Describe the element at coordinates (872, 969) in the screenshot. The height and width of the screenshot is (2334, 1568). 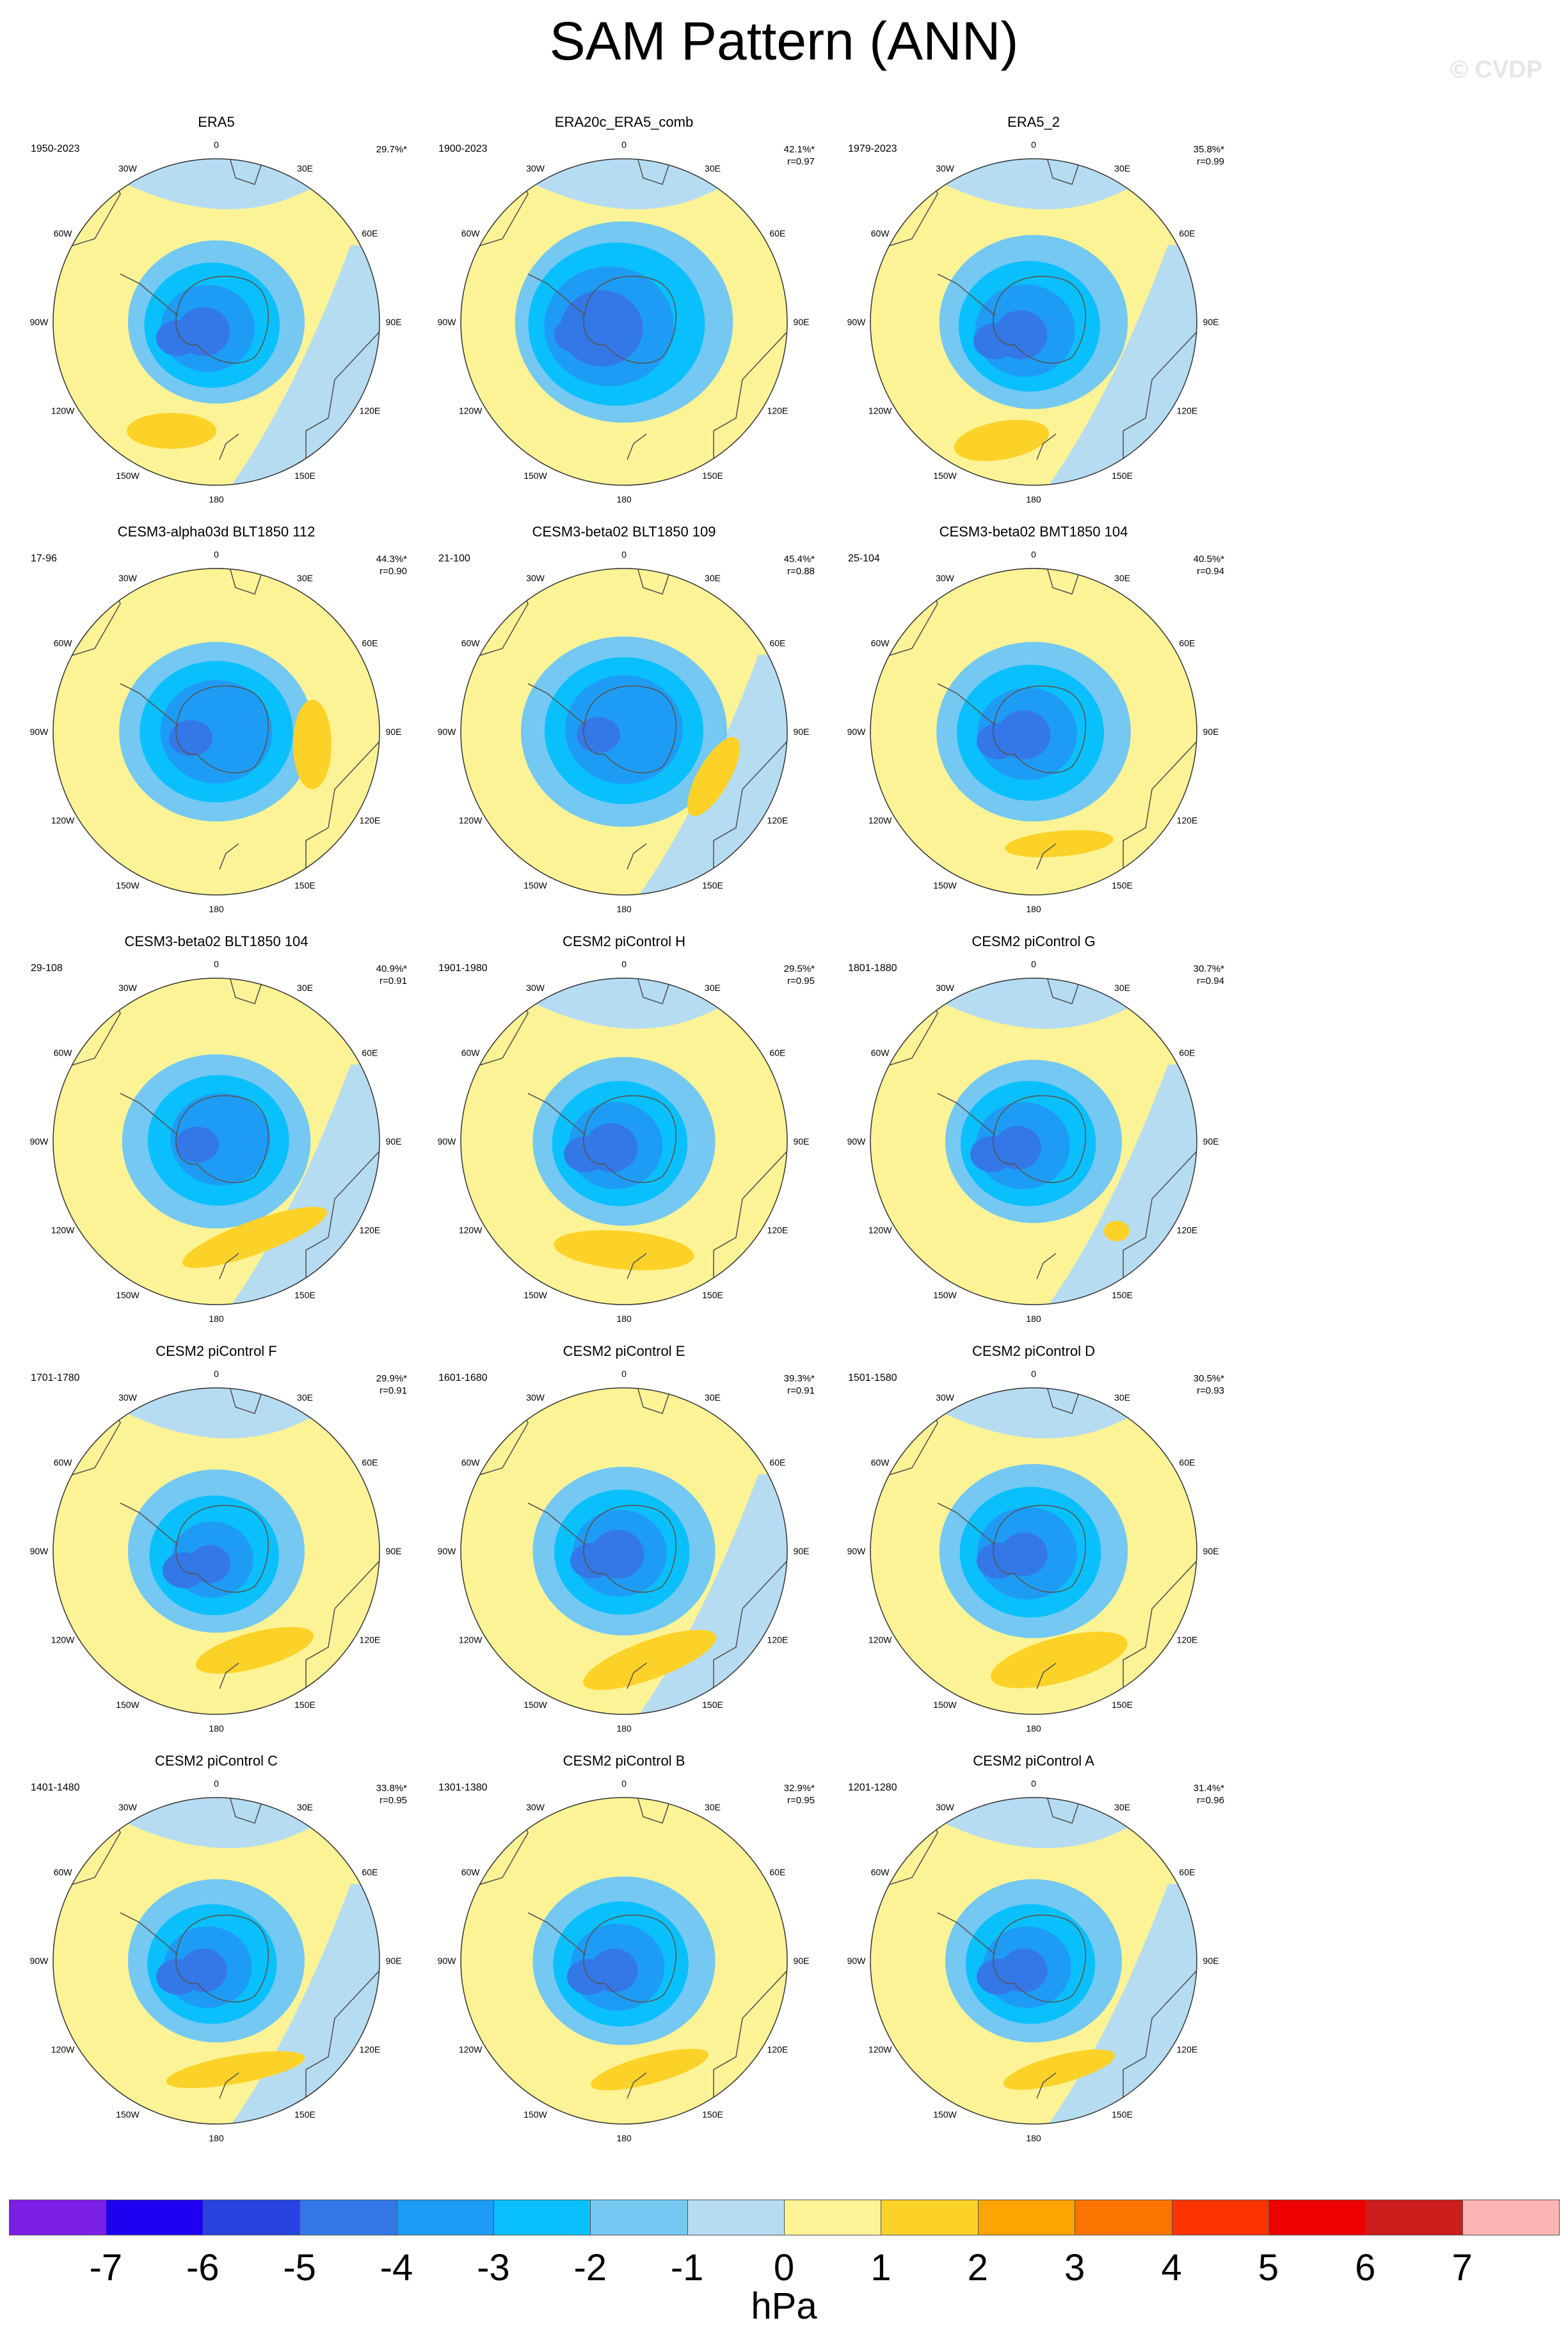
I see `panel-period: 1801-1880` at that location.